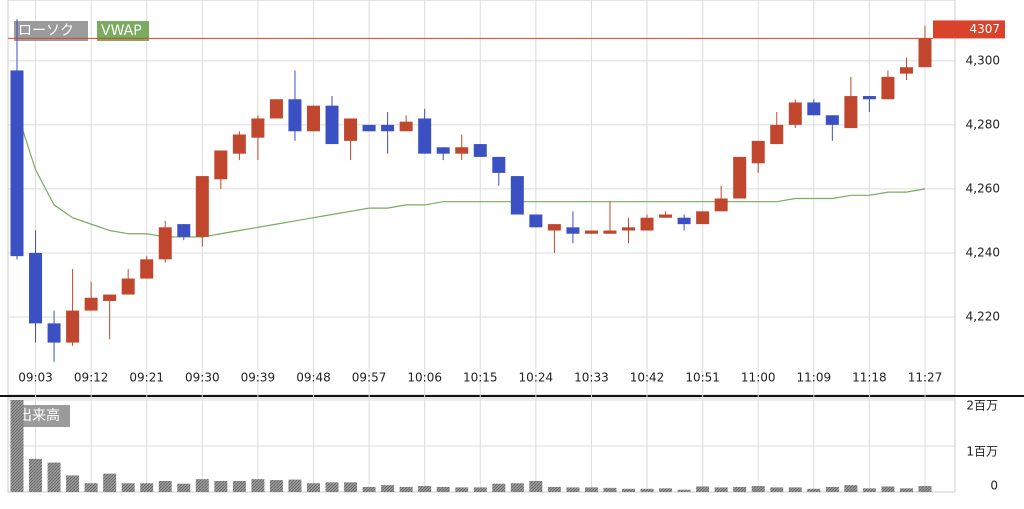  What do you see at coordinates (146, 378) in the screenshot?
I see `x-tick-label: 09:21` at bounding box center [146, 378].